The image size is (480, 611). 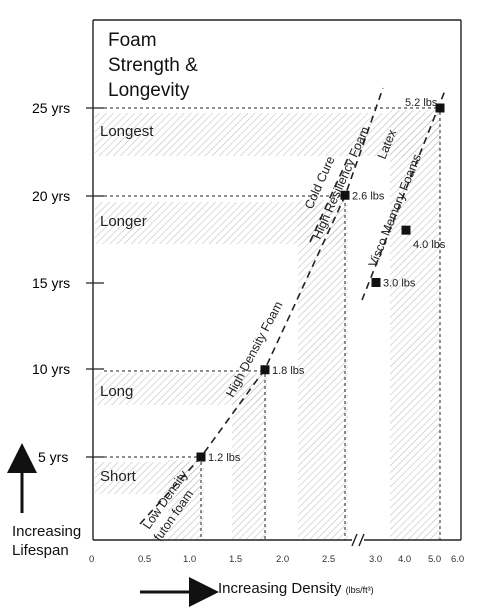 What do you see at coordinates (434, 559) in the screenshot?
I see `x-tick-label: 5.0` at bounding box center [434, 559].